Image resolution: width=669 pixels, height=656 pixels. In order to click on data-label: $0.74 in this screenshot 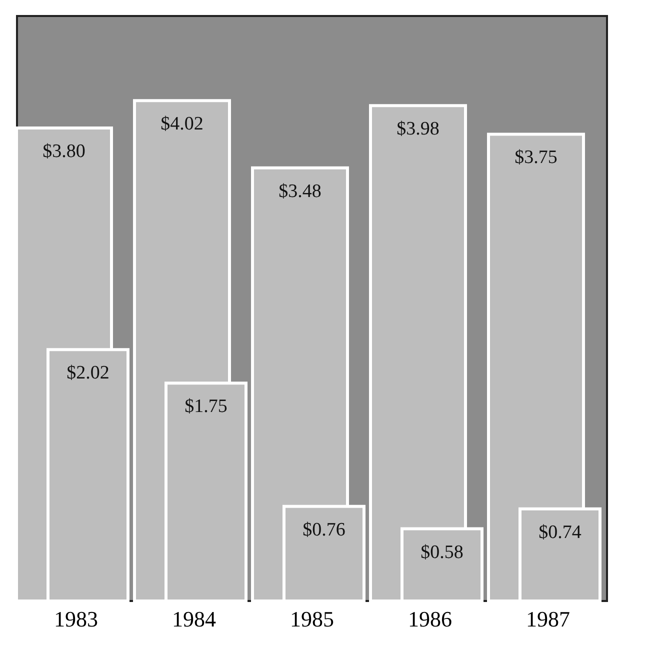, I will do `click(560, 532)`.